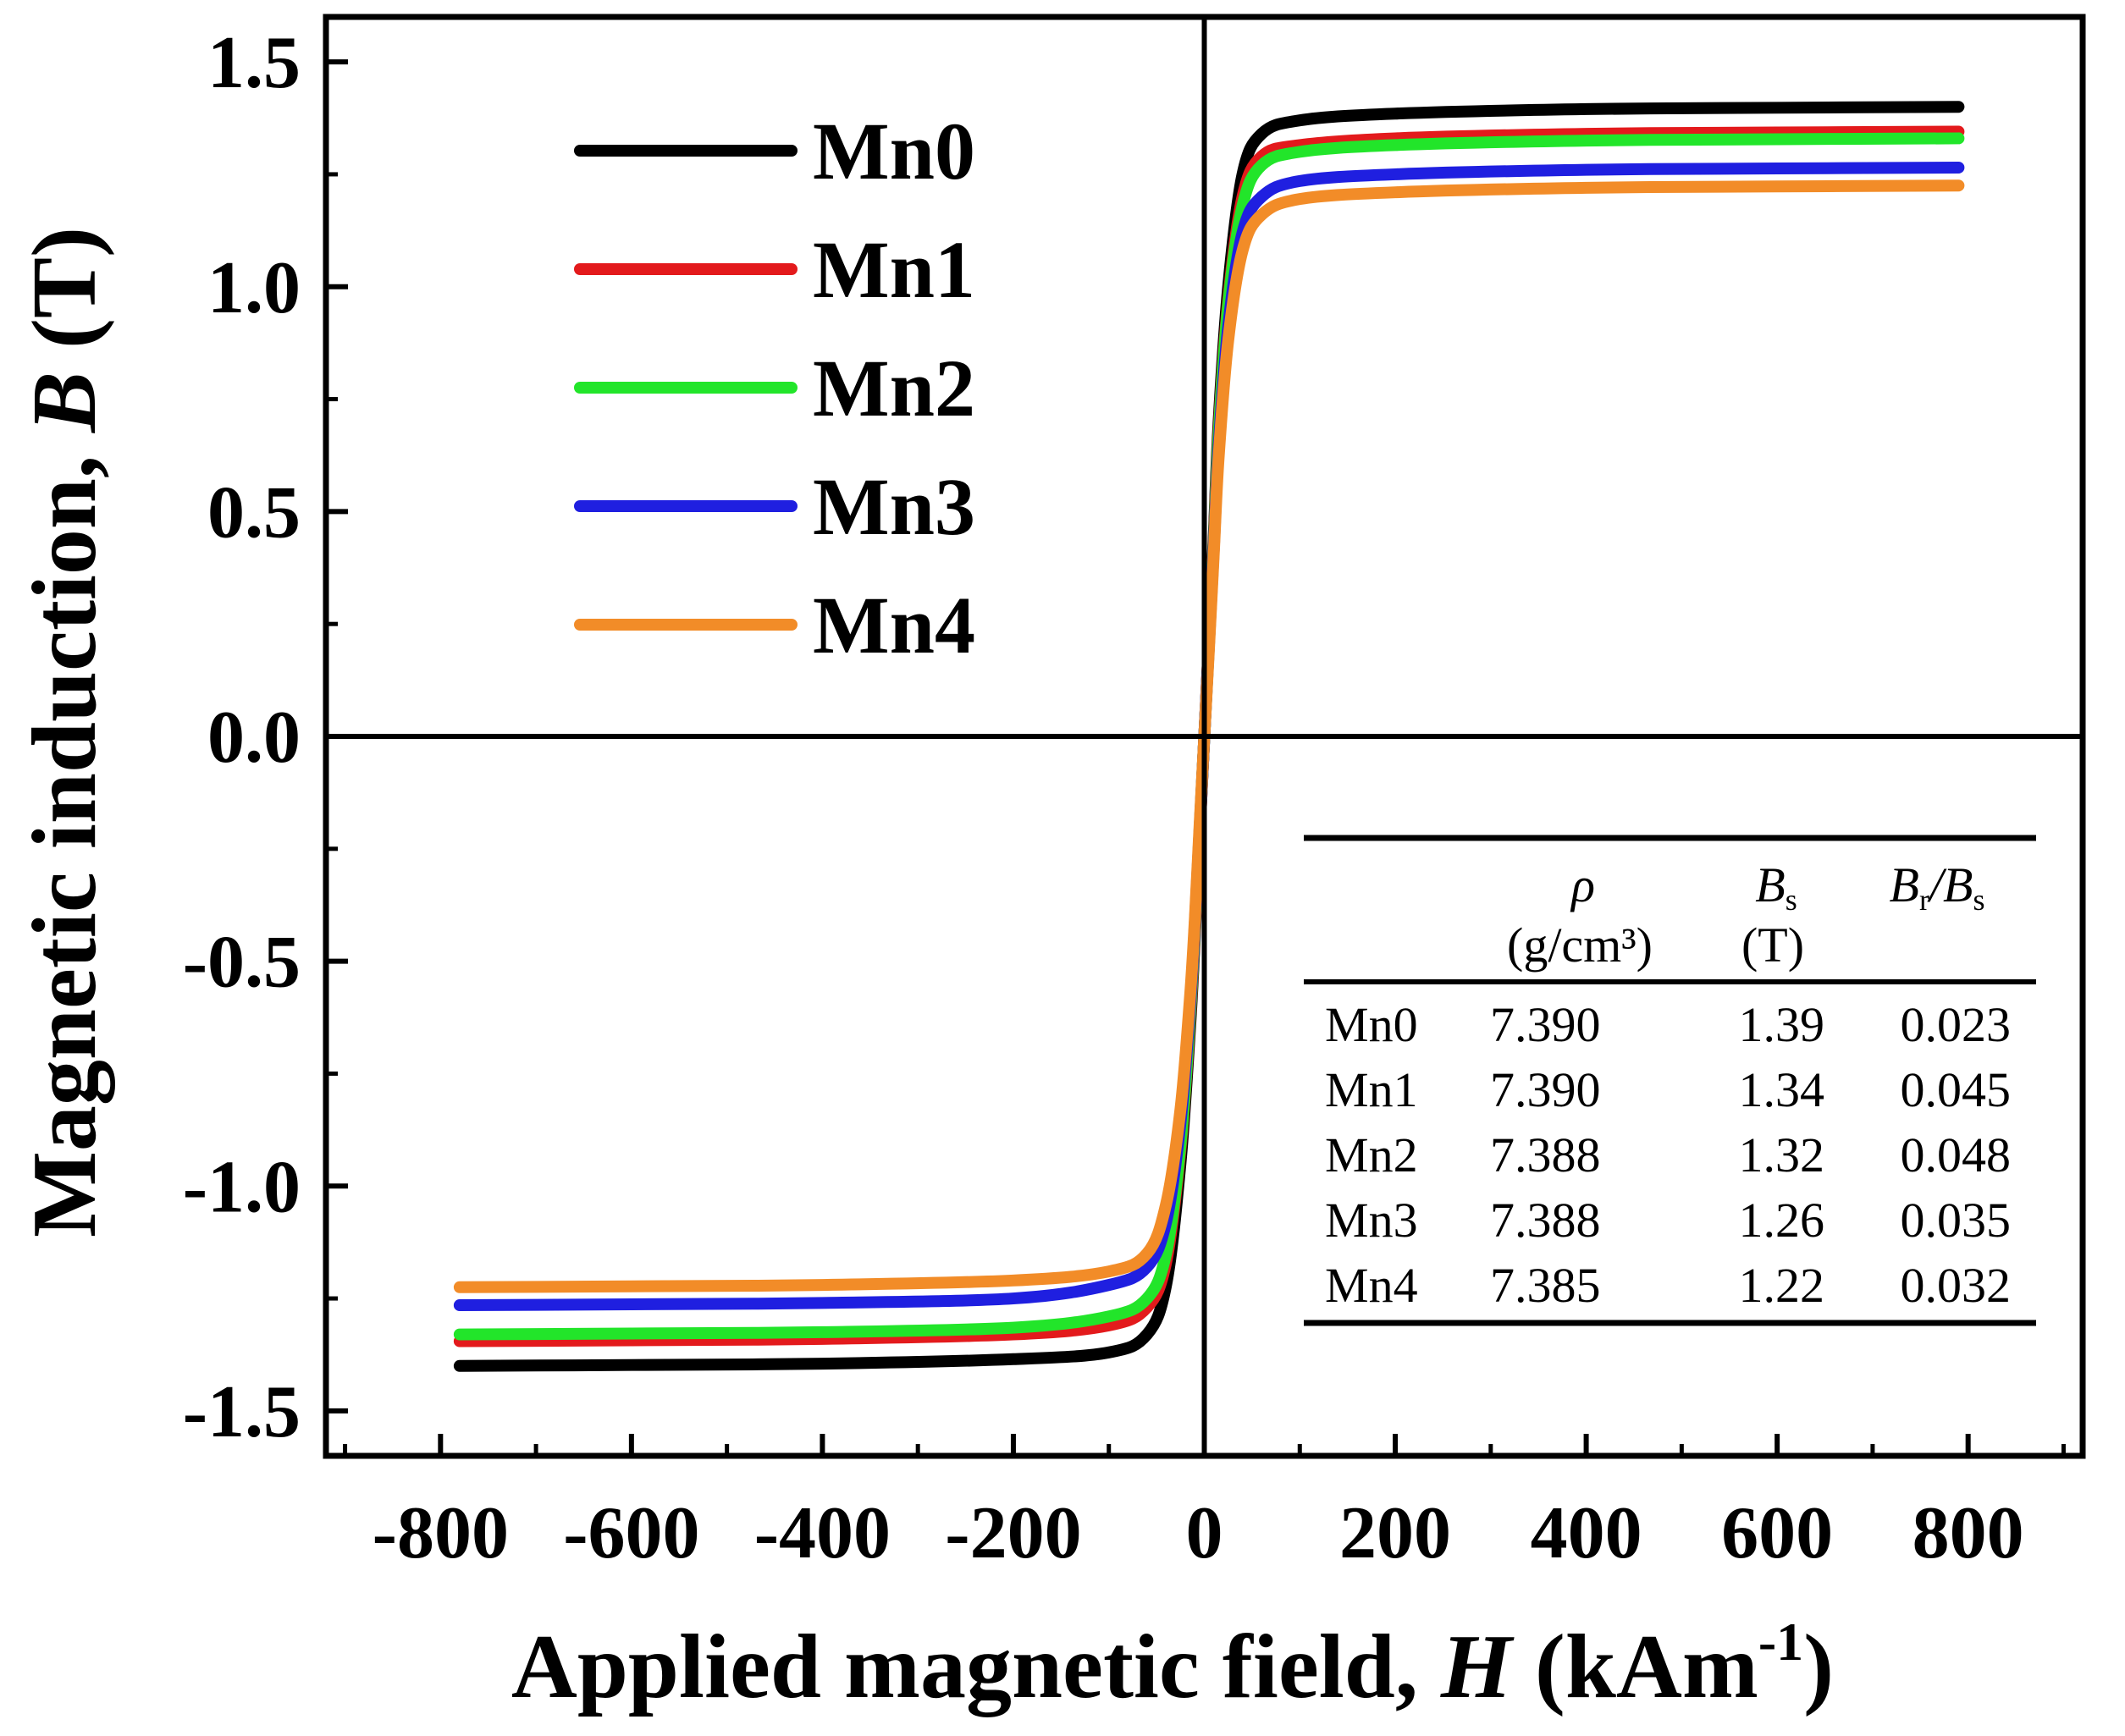 The image size is (2125, 1736). What do you see at coordinates (1371, 1089) in the screenshot?
I see `table-cell: Mn1` at bounding box center [1371, 1089].